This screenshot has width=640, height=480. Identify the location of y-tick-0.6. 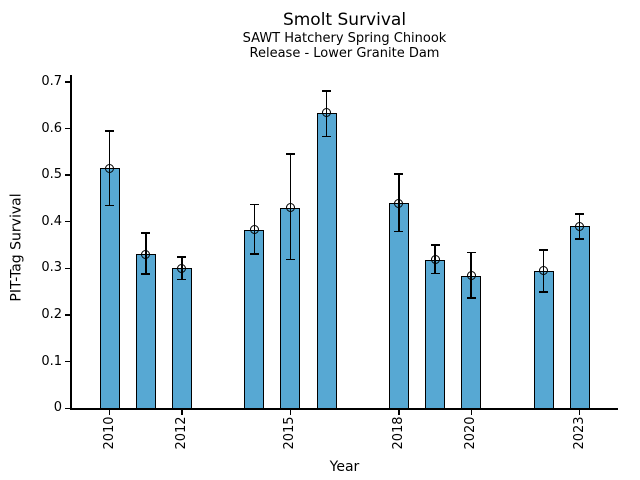
(67, 128).